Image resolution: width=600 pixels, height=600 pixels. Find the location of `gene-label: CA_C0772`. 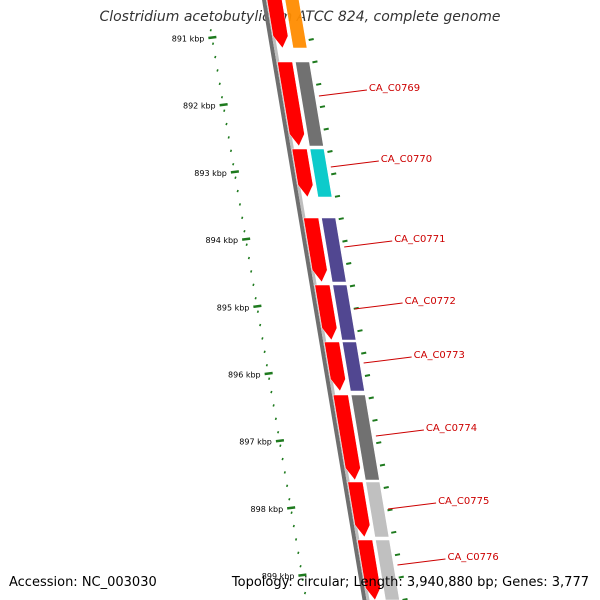

gene-label: CA_C0772 is located at coordinates (430, 301).